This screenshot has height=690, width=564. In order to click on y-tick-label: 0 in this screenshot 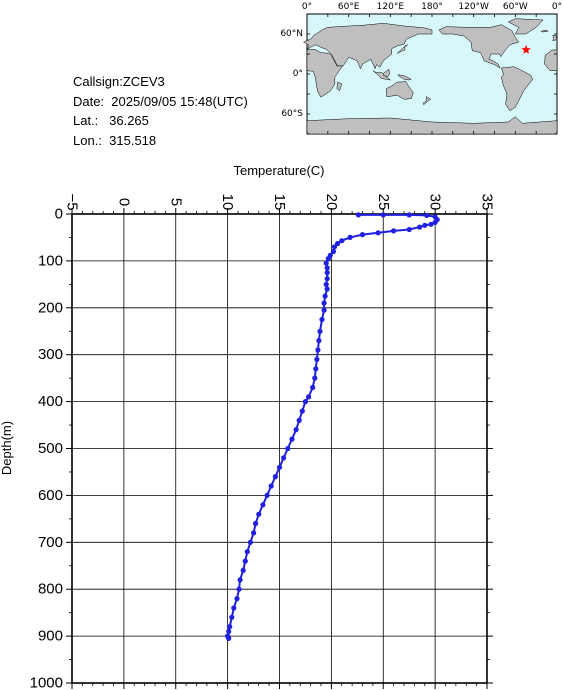, I will do `click(59, 214)`.